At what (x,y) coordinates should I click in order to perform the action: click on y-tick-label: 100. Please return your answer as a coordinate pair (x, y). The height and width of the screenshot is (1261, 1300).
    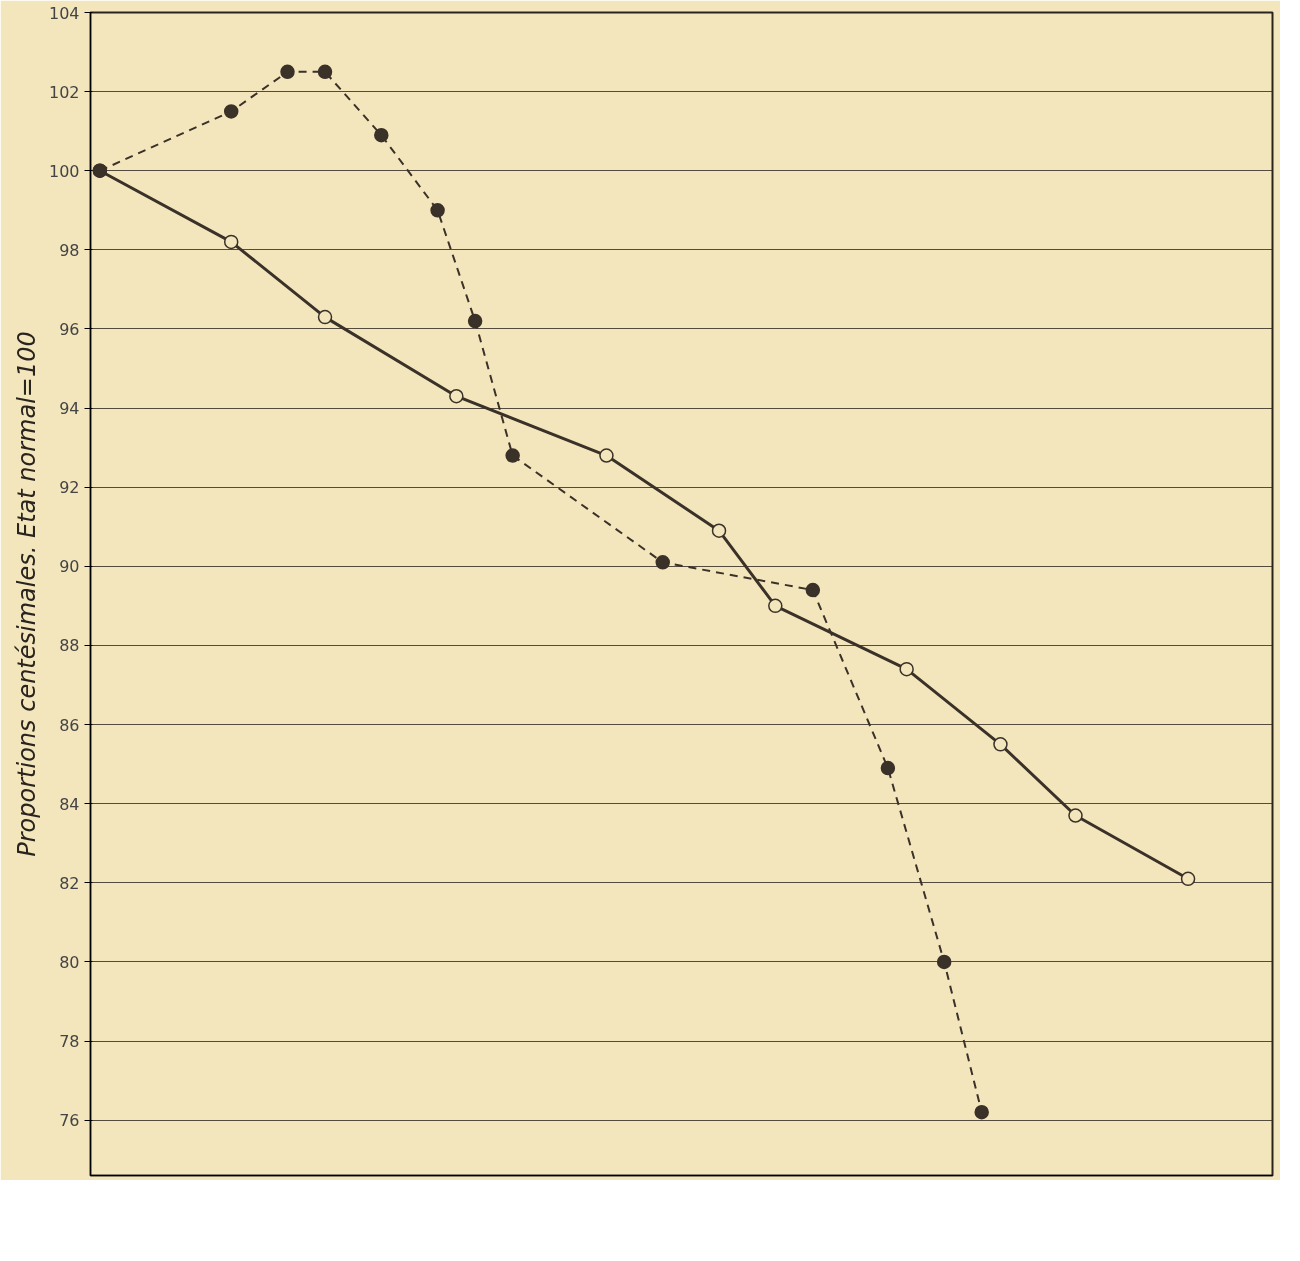
    Looking at the image, I should click on (64, 171).